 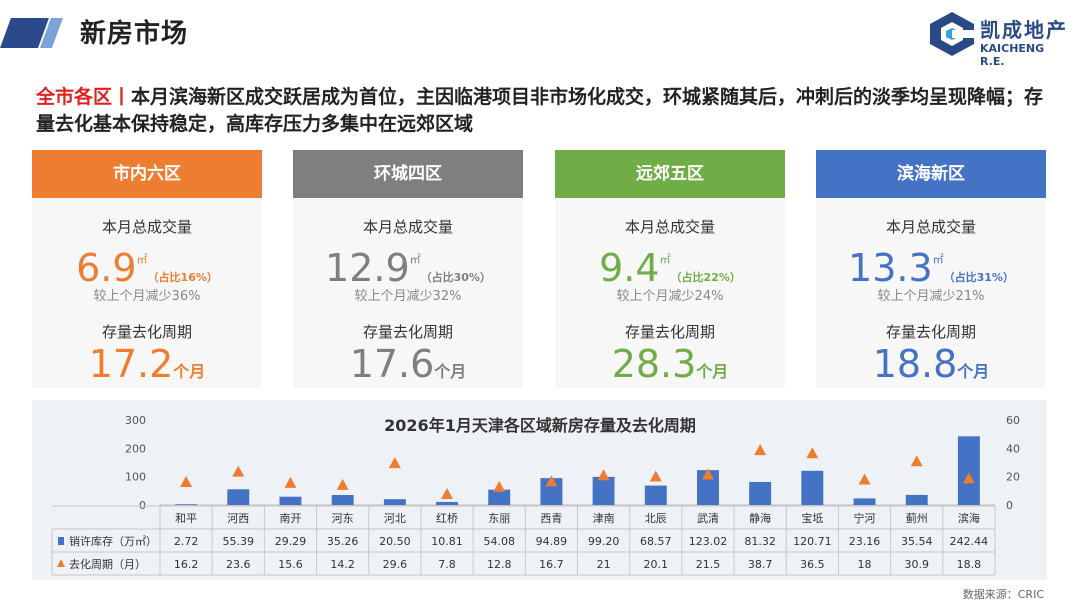 What do you see at coordinates (978, 277) in the screenshot?
I see `deal-share: （占比31%）` at bounding box center [978, 277].